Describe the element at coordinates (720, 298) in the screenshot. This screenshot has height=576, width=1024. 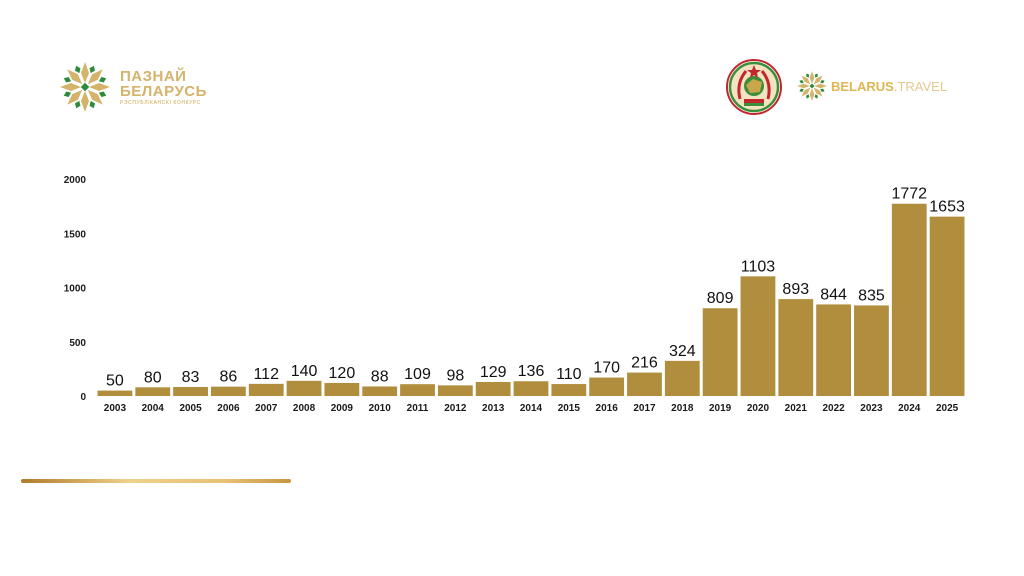
I see `data-label: 809` at that location.